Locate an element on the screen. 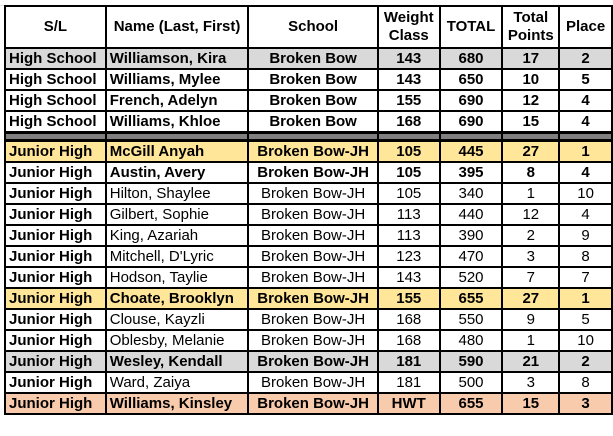 This screenshot has height=436, width=613. name-cell: King, Azariah is located at coordinates (177, 235).